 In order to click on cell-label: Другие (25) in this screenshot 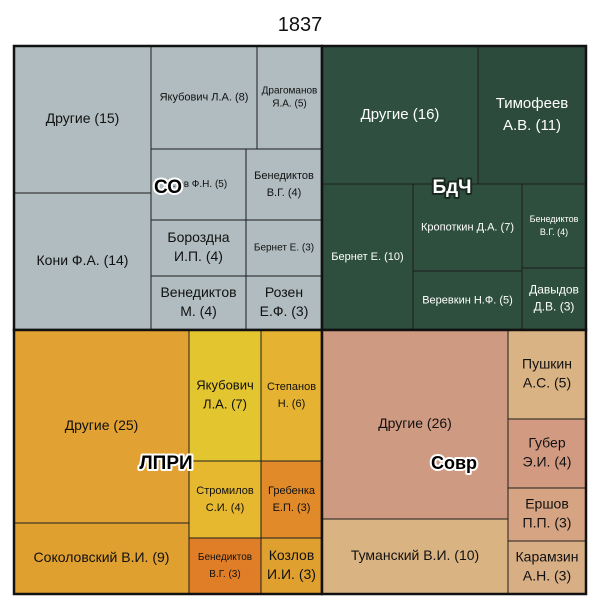, I will do `click(102, 425)`.